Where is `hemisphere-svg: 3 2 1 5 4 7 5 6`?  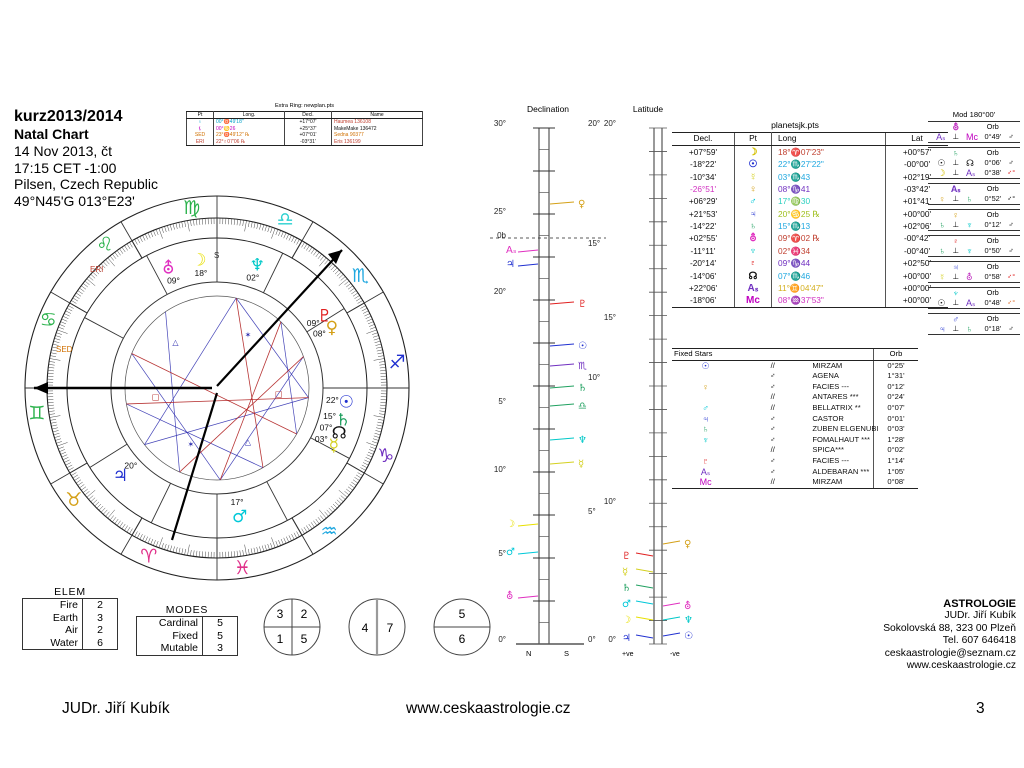
hemisphere-svg: 3 2 1 5 4 7 5 6 is located at coordinates (377, 627).